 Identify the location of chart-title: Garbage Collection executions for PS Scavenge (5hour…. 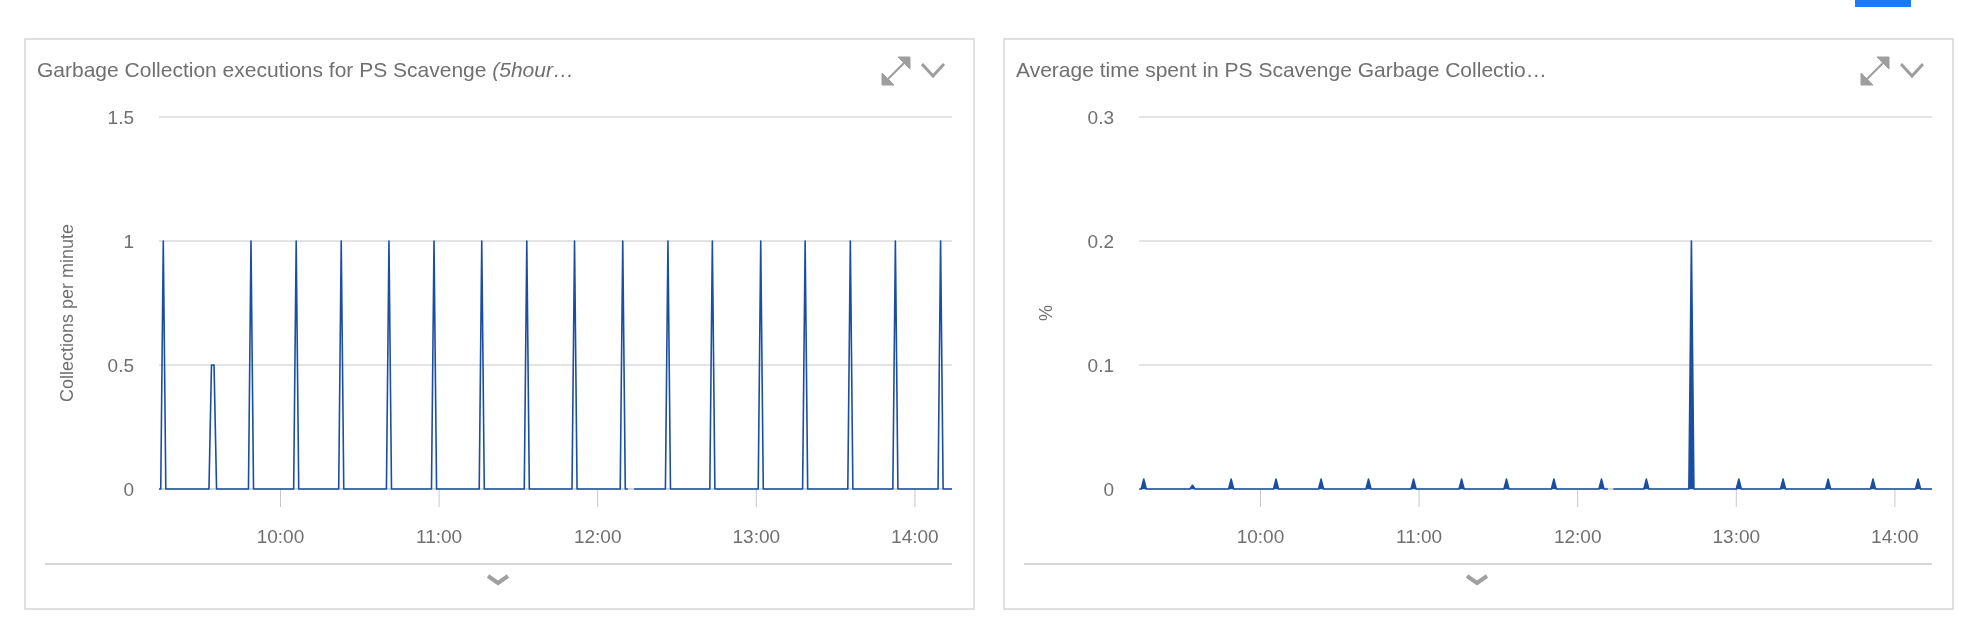
(305, 69).